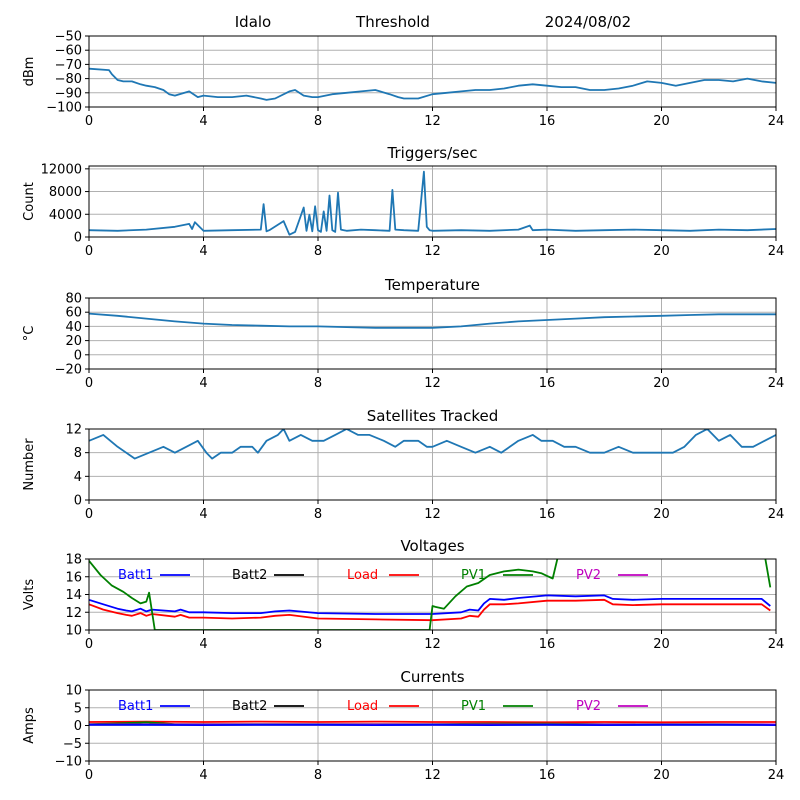 The height and width of the screenshot is (800, 800). I want to click on y-tick-label: −80, so click(68, 79).